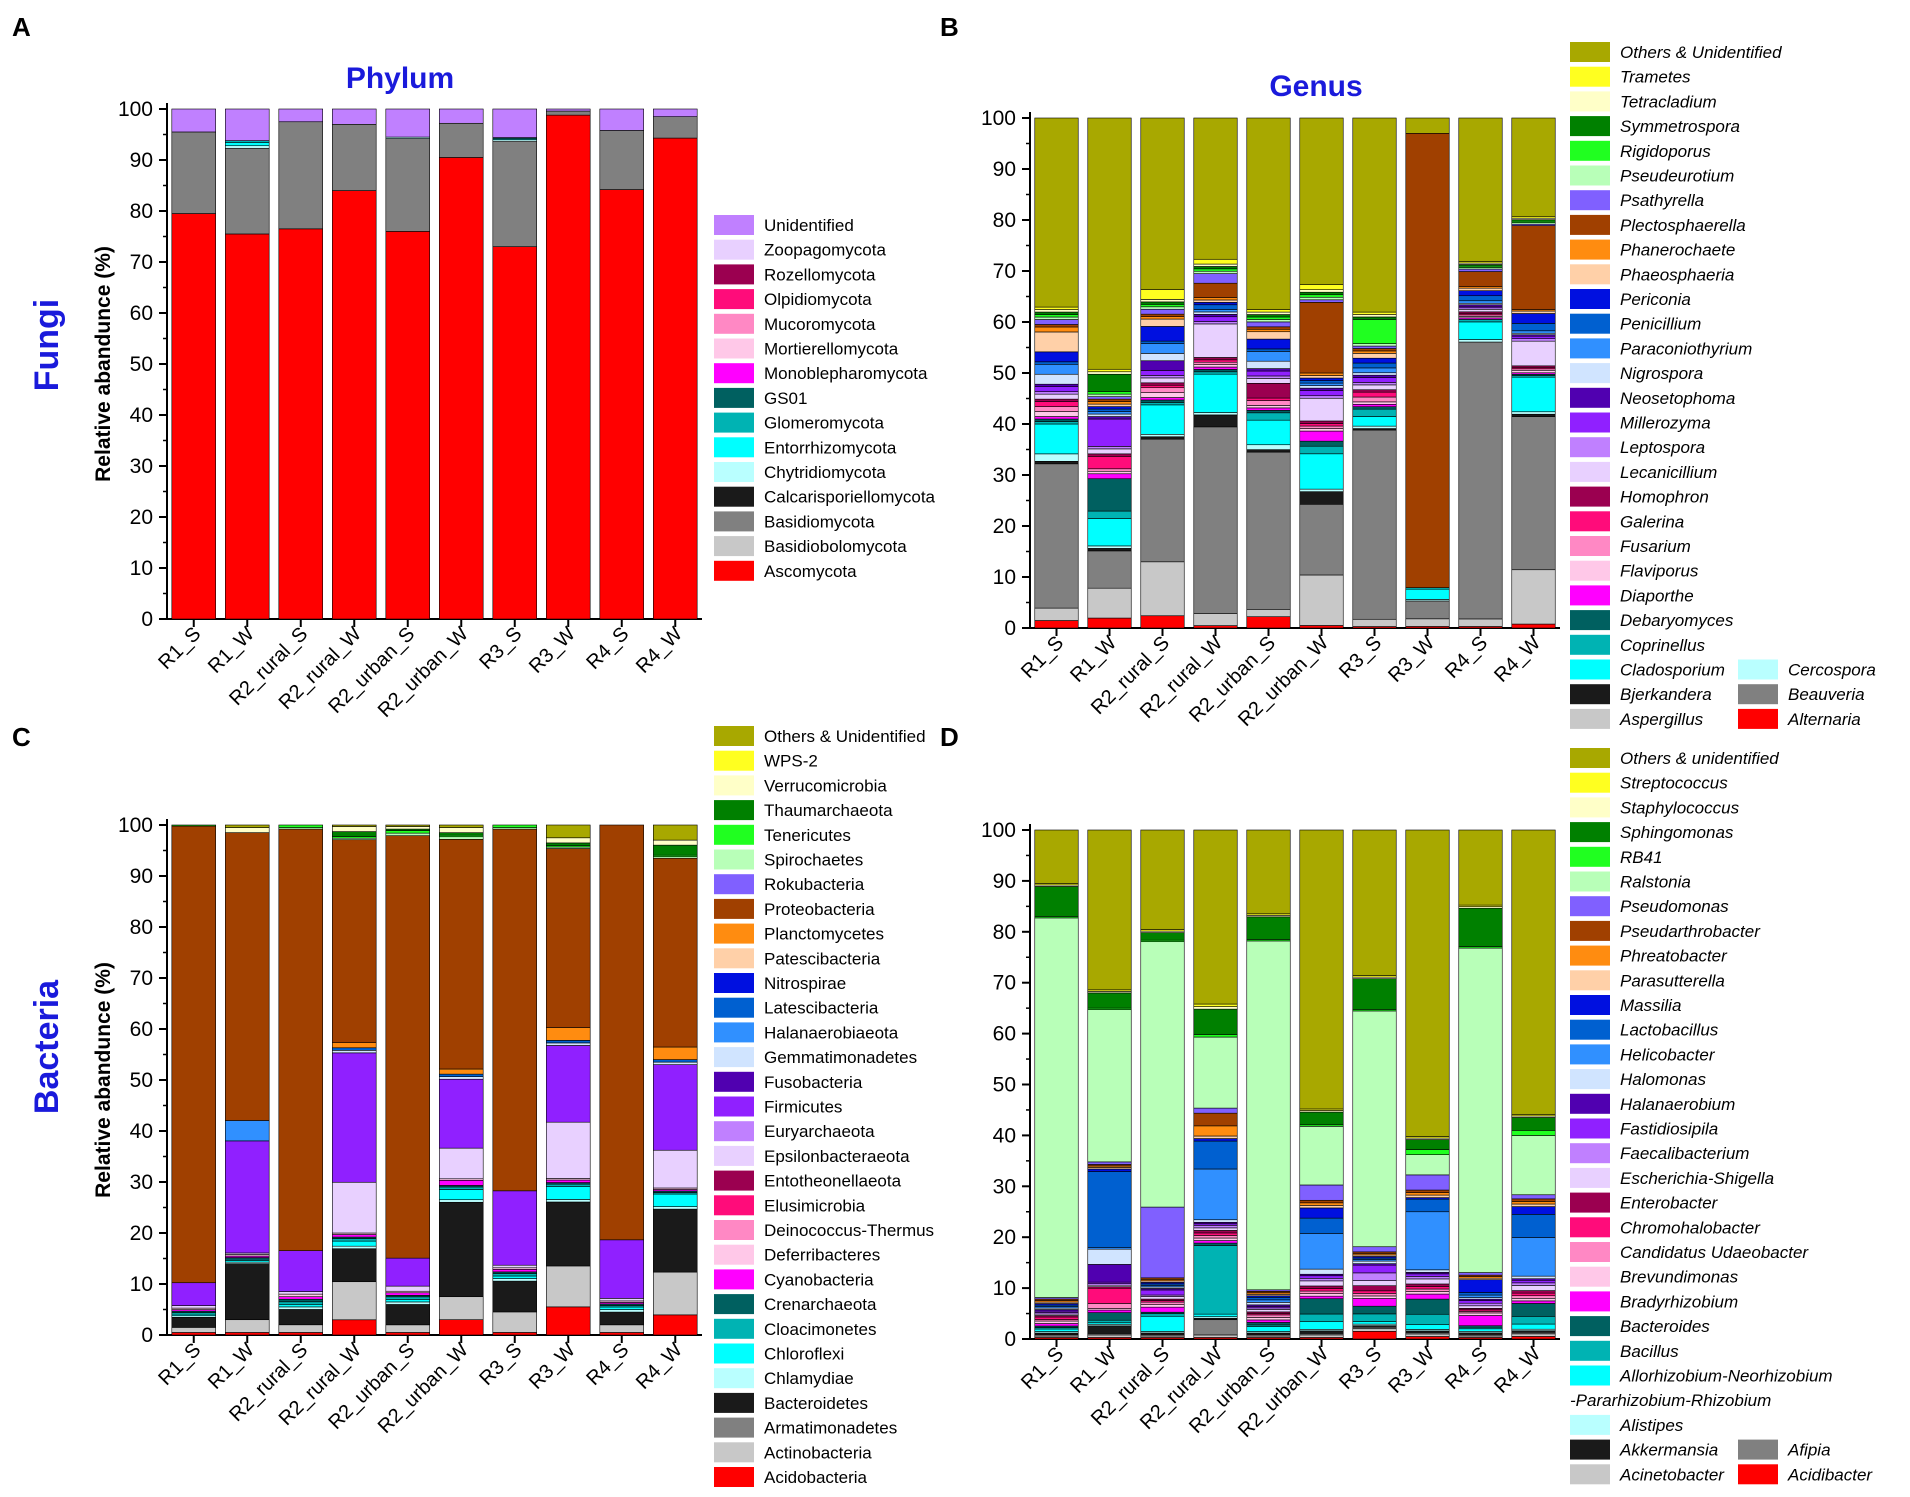 The image size is (1910, 1497). Describe the element at coordinates (1652, 832) in the screenshot. I see `legend-item: Sphingomonas` at that location.